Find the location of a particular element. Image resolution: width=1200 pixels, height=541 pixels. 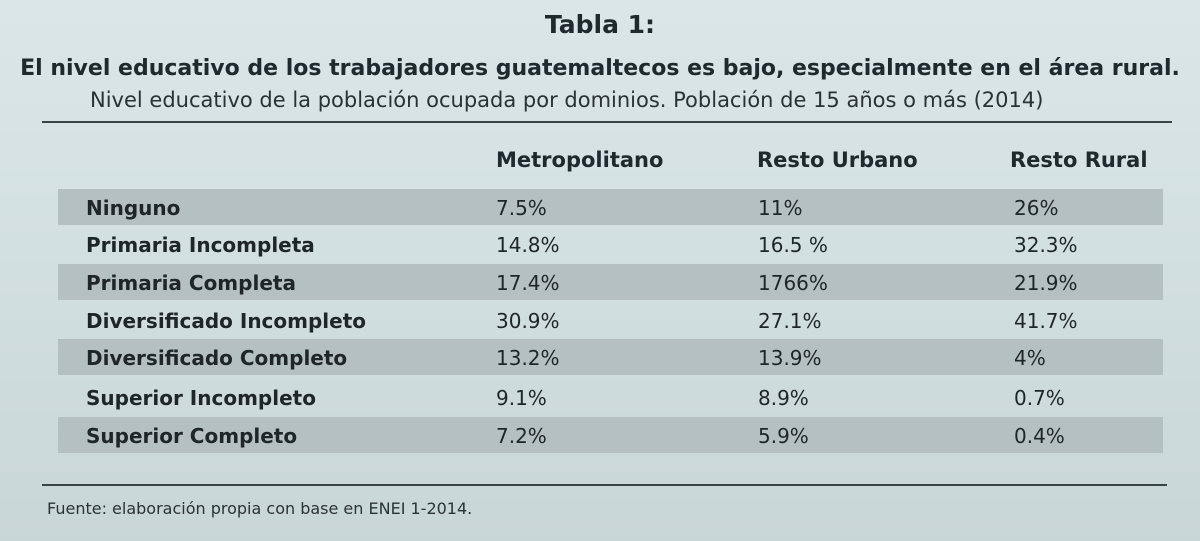

cell-resto-rural: 4% is located at coordinates (1030, 358).